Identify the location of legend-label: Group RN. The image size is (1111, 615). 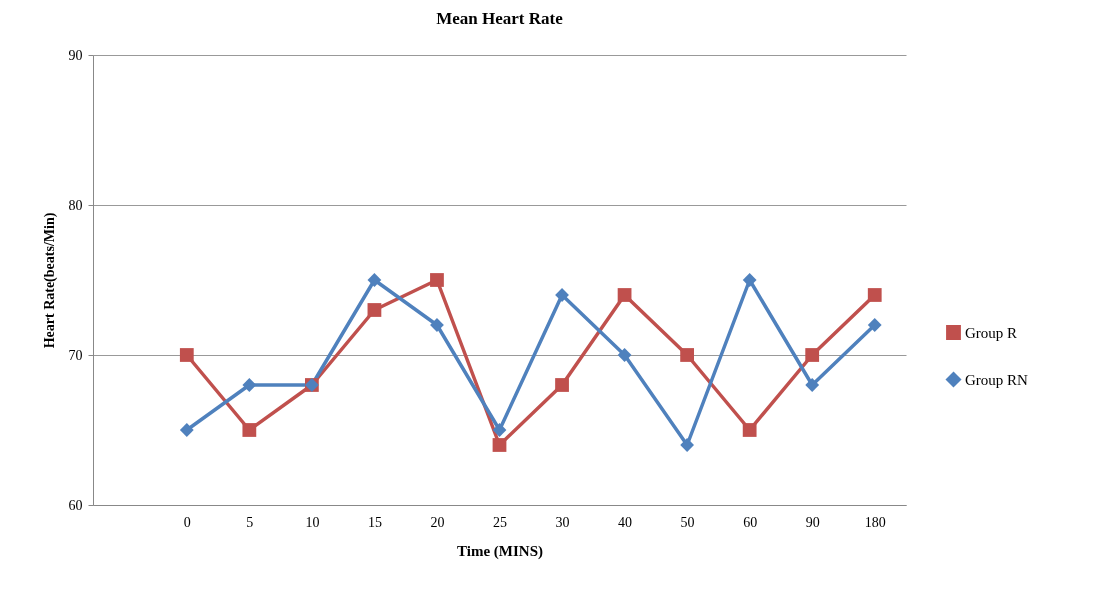
(997, 379).